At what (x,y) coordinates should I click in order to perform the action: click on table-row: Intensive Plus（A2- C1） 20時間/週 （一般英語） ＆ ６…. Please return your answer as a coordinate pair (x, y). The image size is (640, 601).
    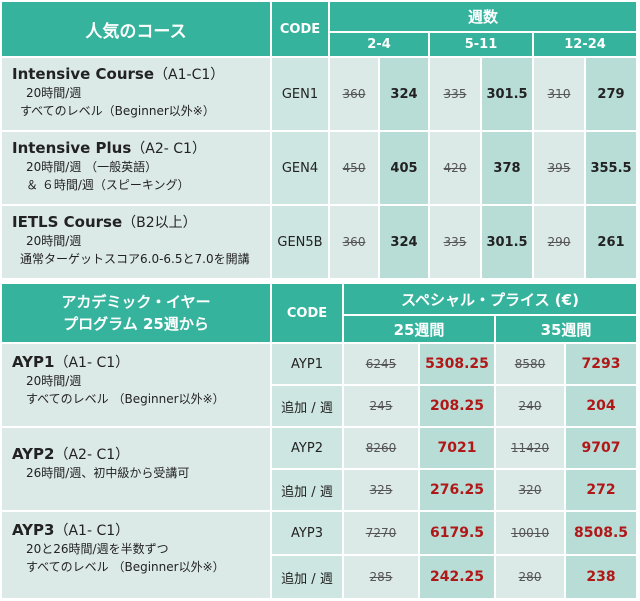
    Looking at the image, I should click on (136, 168).